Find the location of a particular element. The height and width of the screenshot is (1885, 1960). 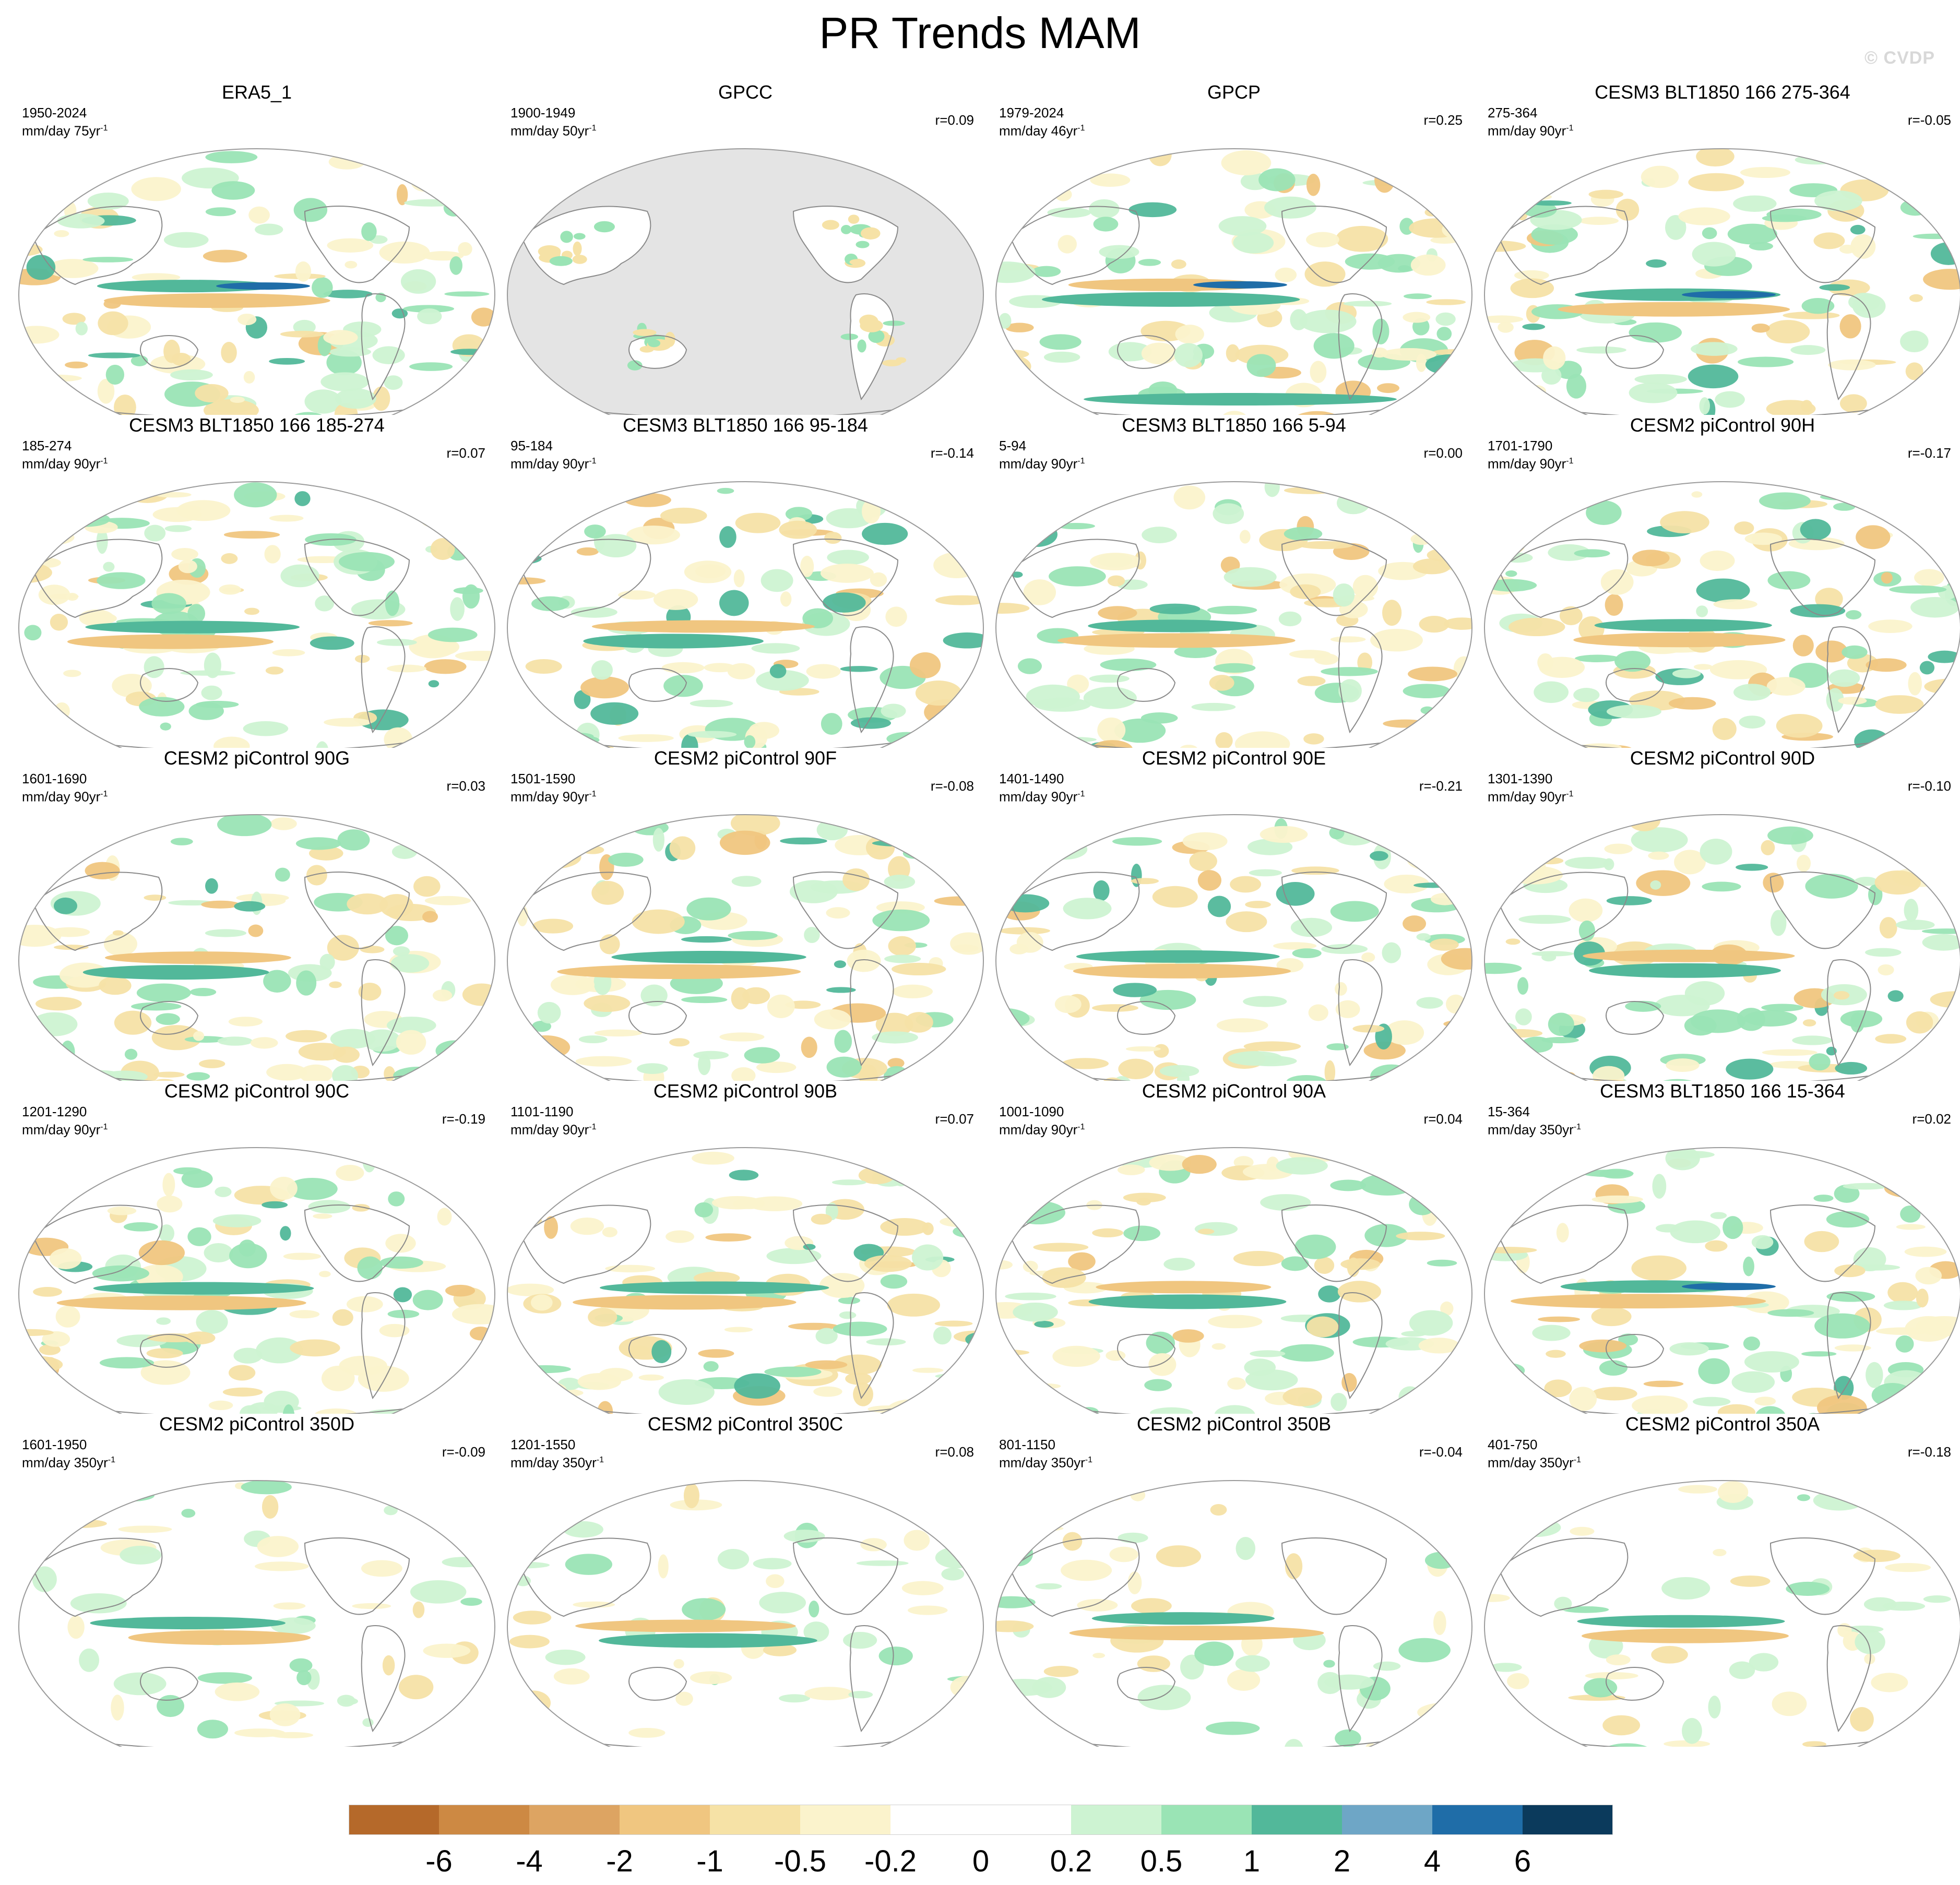

panel-units: mm/day 50yr-1 is located at coordinates (553, 130).